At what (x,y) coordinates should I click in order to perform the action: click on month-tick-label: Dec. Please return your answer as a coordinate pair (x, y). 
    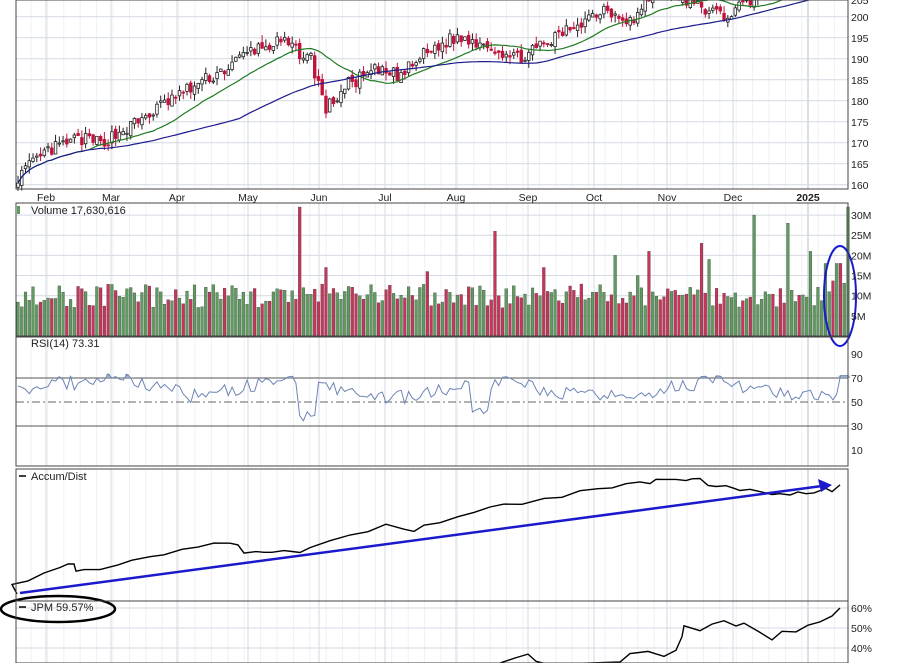
    Looking at the image, I should click on (733, 198).